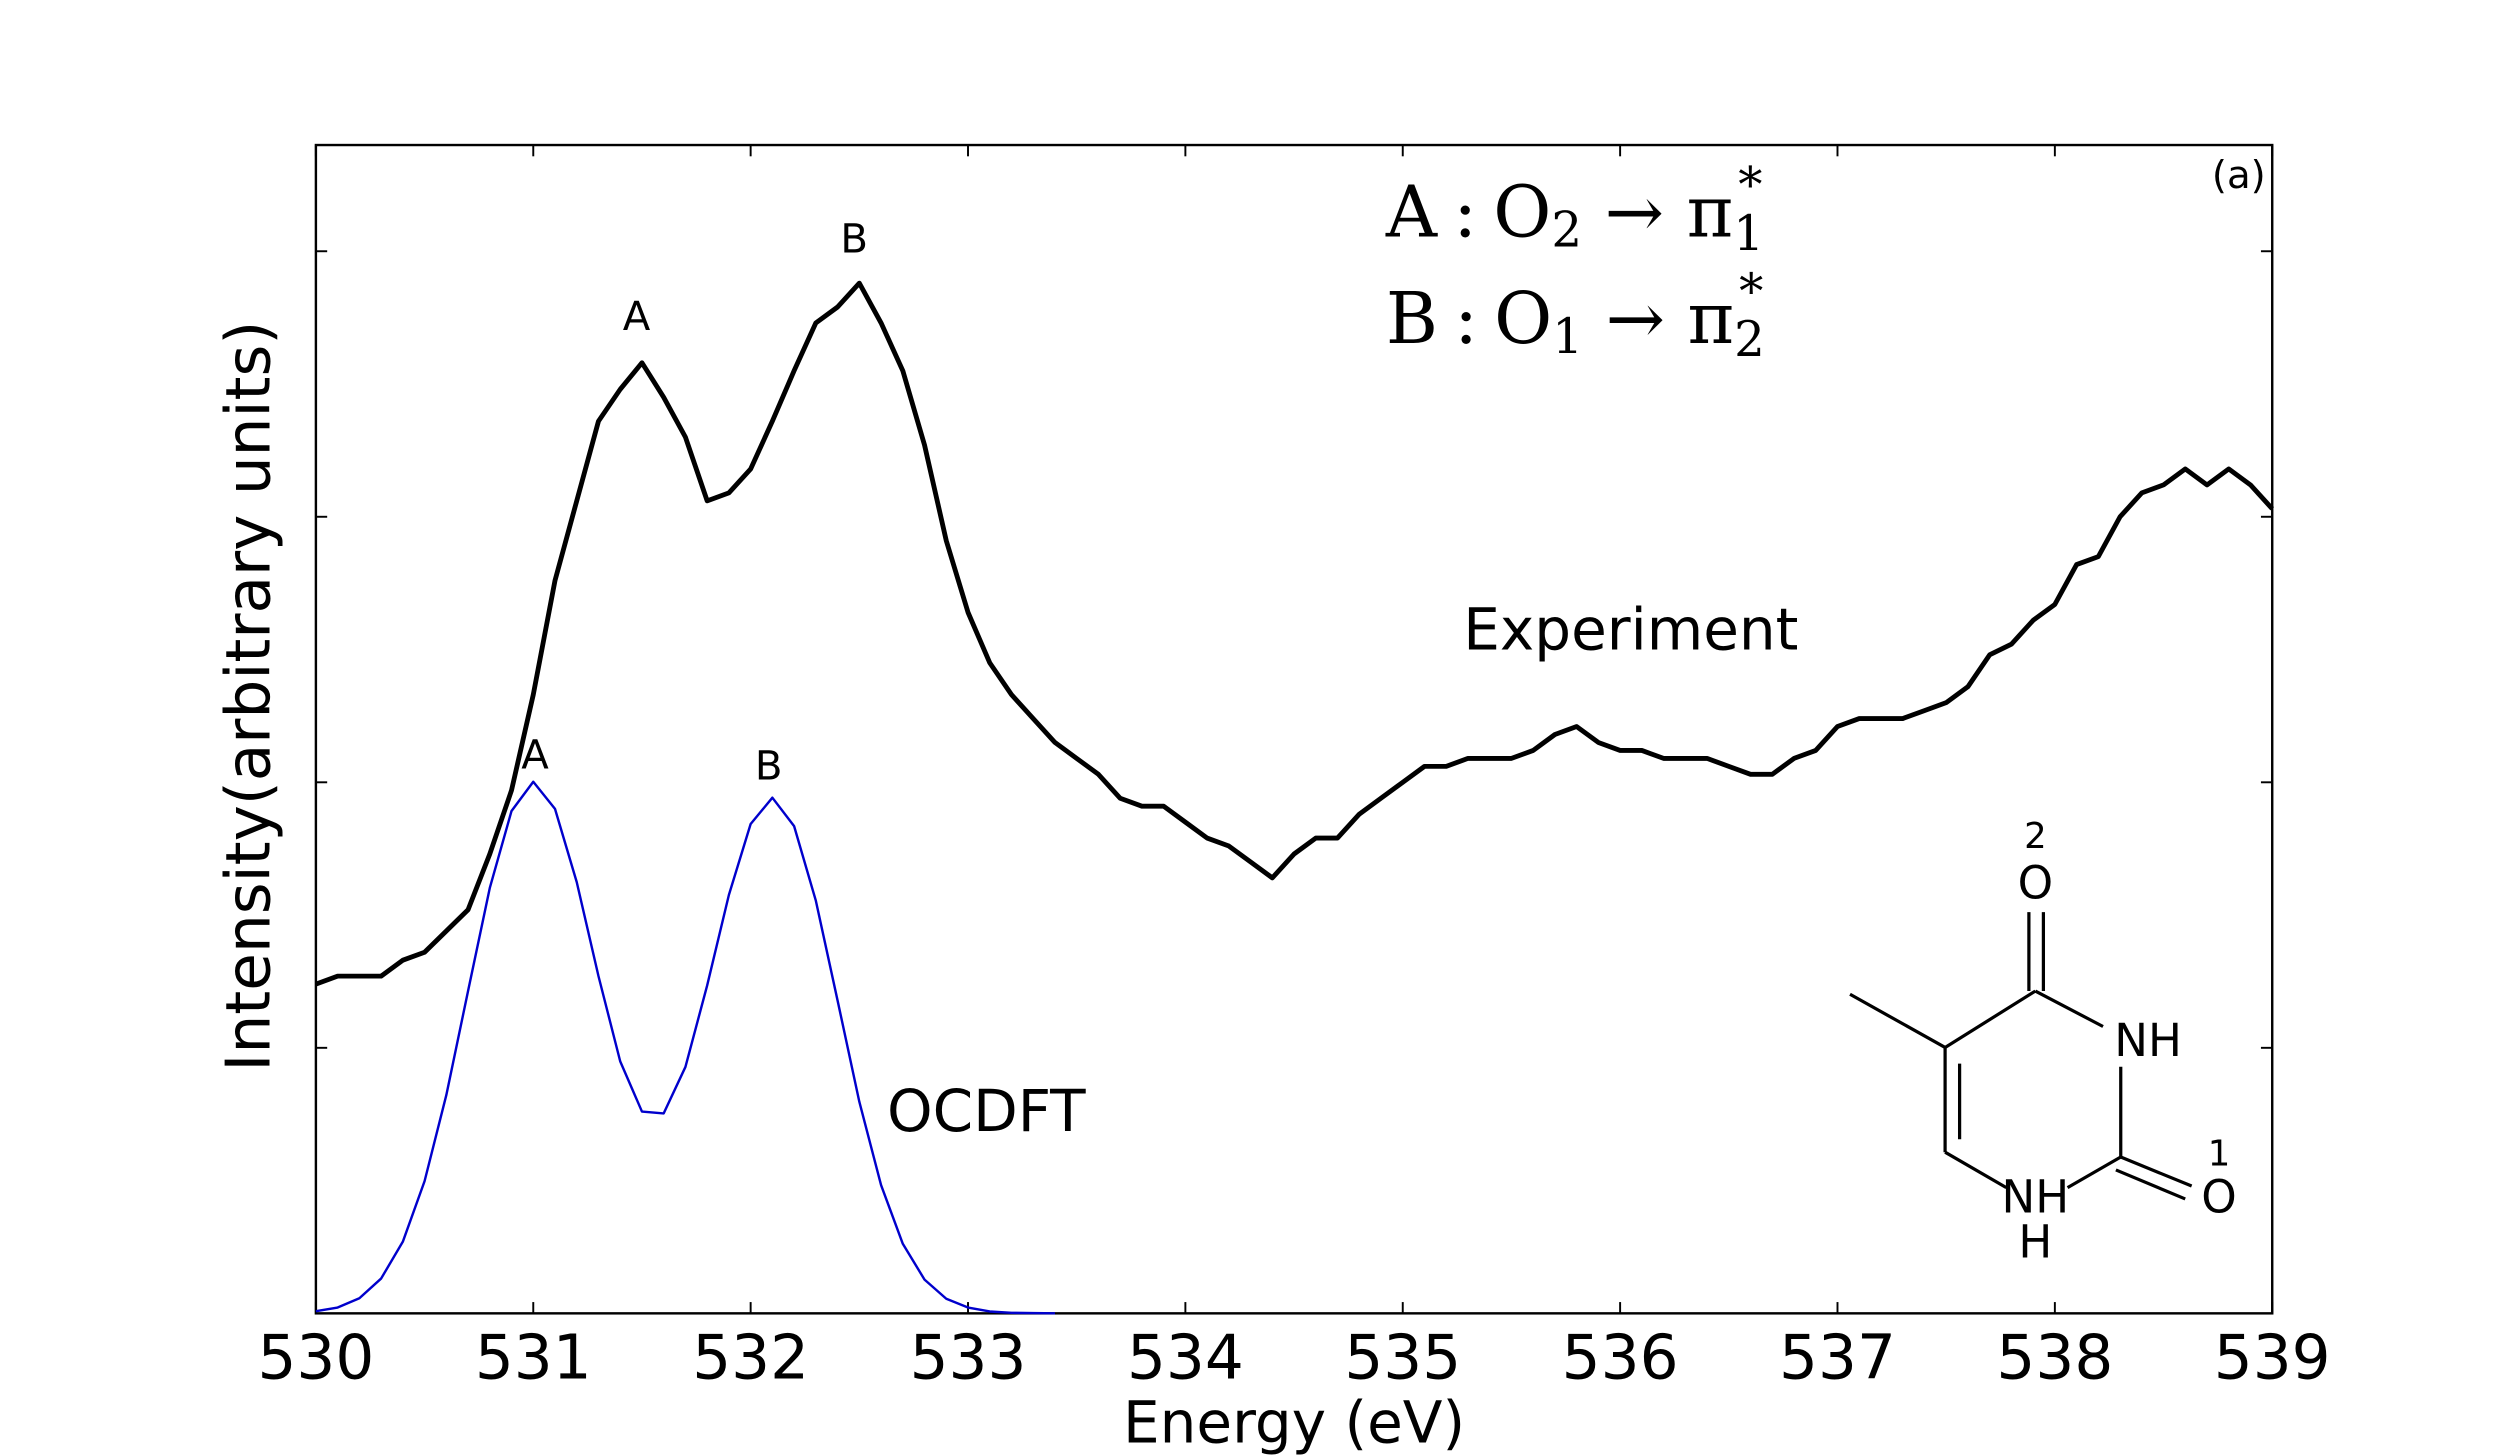 This screenshot has height=1455, width=2514. Describe the element at coordinates (1411, 211) in the screenshot. I see `assignment-part: A` at that location.